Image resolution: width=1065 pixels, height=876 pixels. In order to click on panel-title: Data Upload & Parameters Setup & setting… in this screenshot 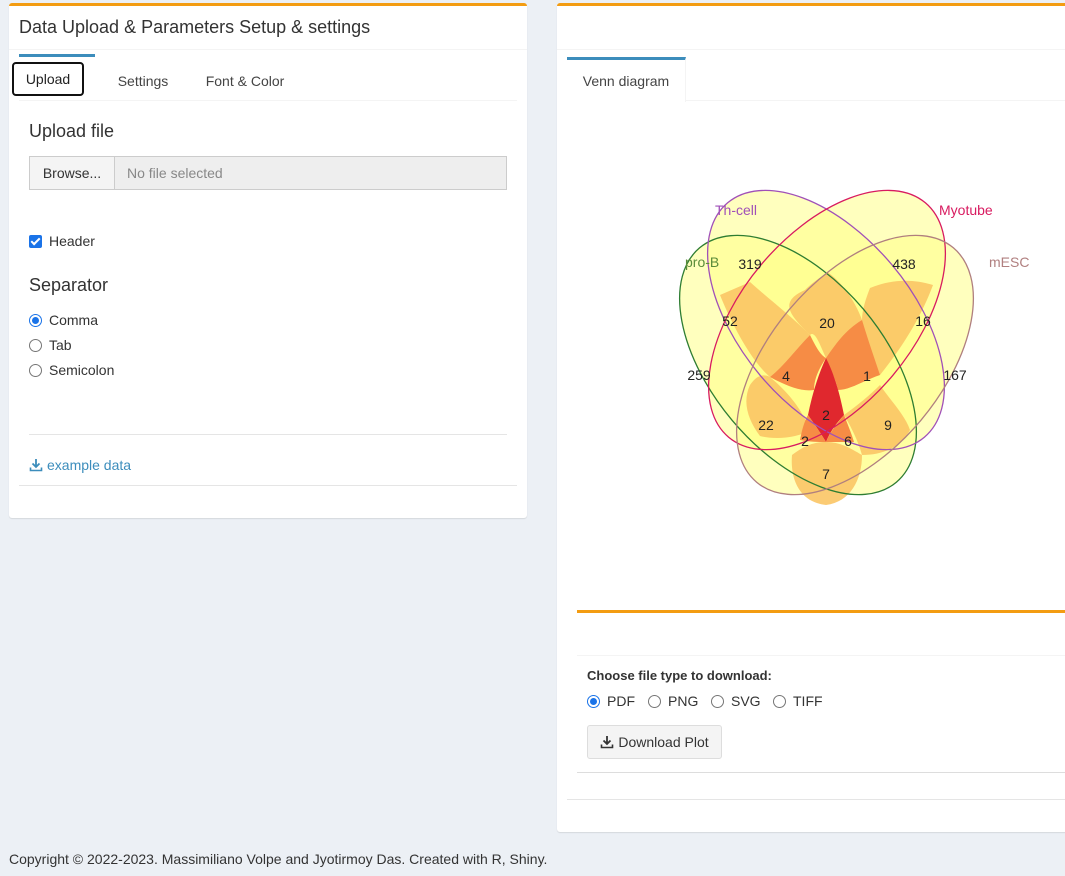, I will do `click(268, 28)`.